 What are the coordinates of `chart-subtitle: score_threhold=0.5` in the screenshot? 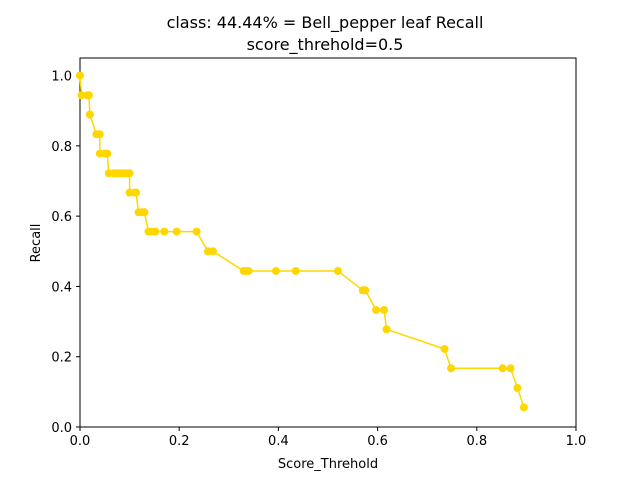 It's located at (325, 45).